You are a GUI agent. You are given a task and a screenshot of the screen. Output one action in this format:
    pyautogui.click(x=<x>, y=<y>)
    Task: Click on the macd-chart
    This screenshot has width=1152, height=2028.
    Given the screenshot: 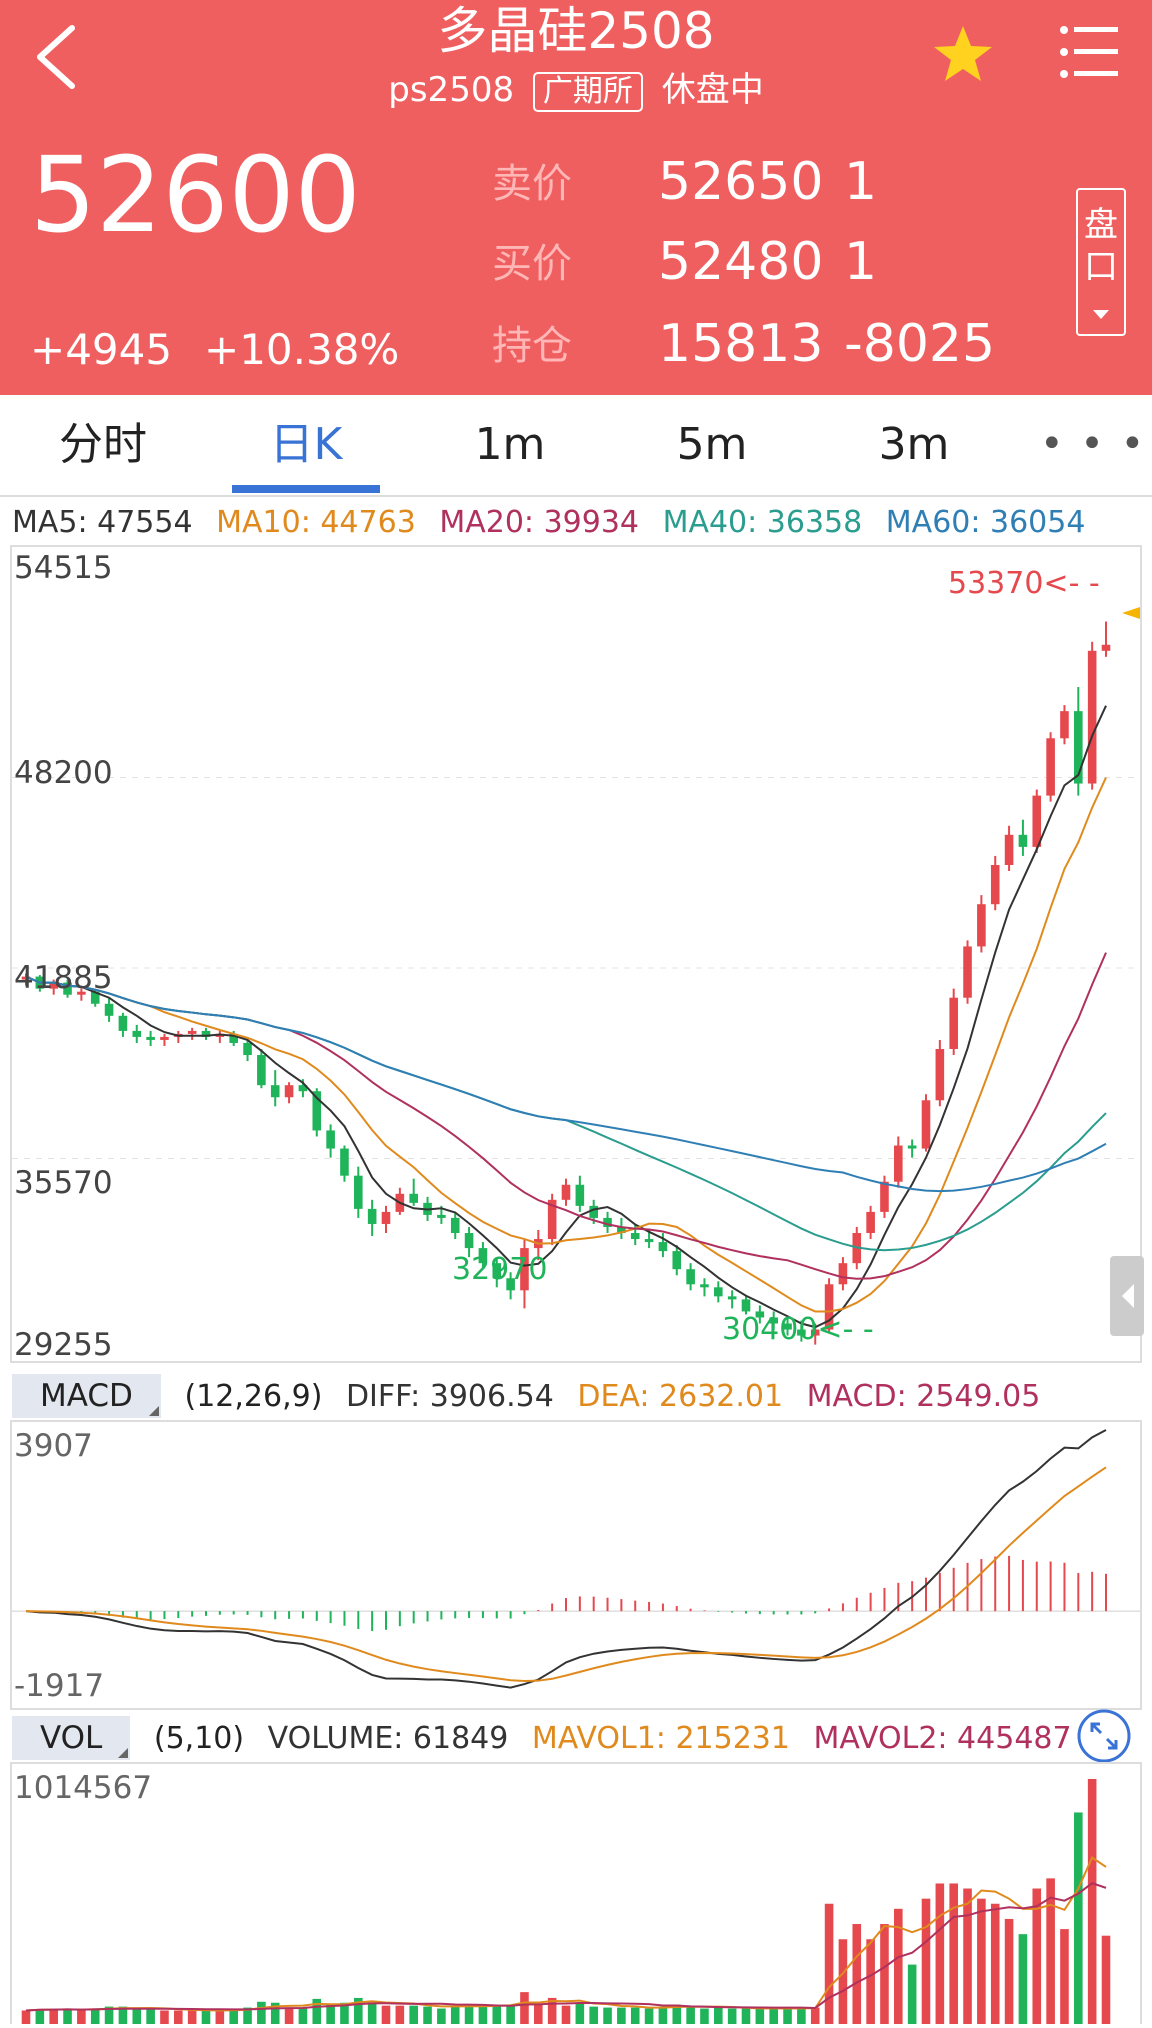 What is the action you would take?
    pyautogui.click(x=576, y=1559)
    